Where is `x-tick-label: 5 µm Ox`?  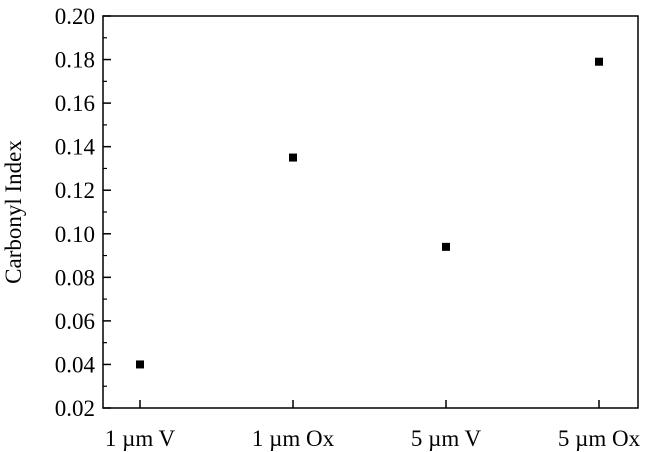 x-tick-label: 5 µm Ox is located at coordinates (599, 438).